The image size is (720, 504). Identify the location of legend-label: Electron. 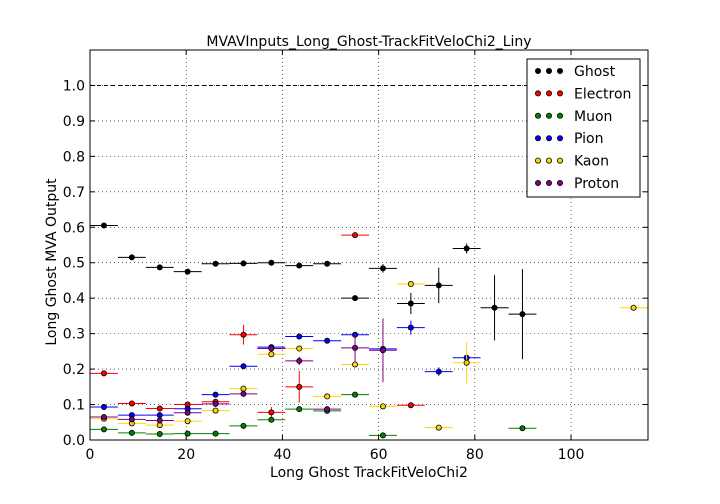
(602, 94).